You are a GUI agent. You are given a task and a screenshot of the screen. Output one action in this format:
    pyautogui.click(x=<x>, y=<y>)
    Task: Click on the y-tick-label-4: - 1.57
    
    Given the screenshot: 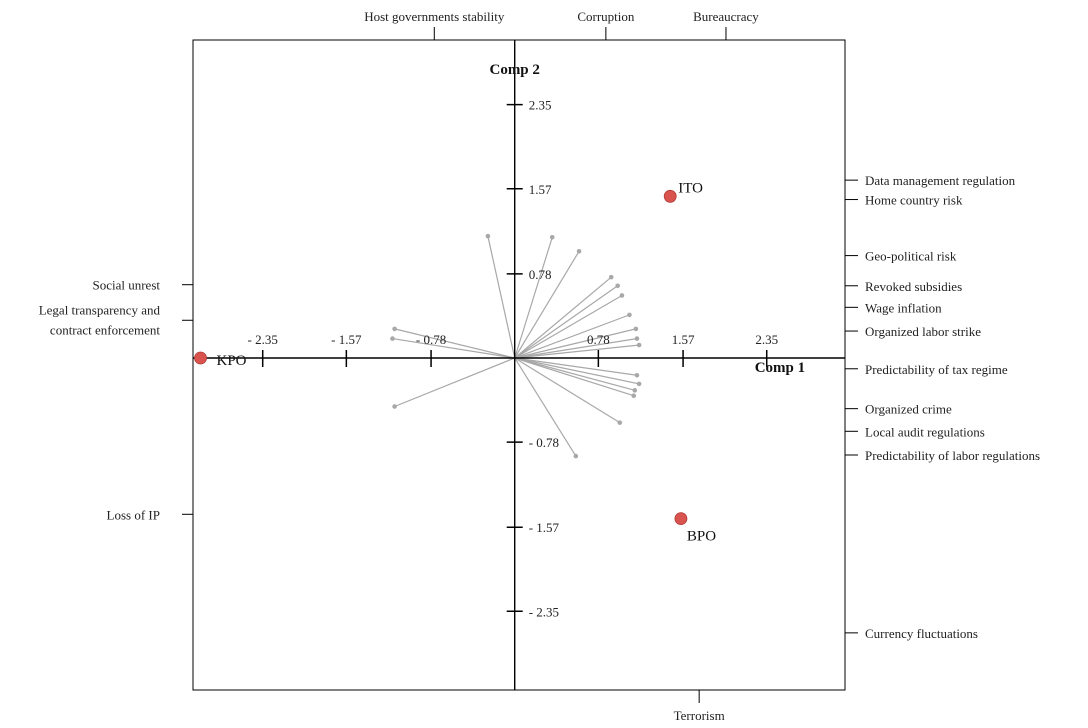 What is the action you would take?
    pyautogui.click(x=544, y=527)
    